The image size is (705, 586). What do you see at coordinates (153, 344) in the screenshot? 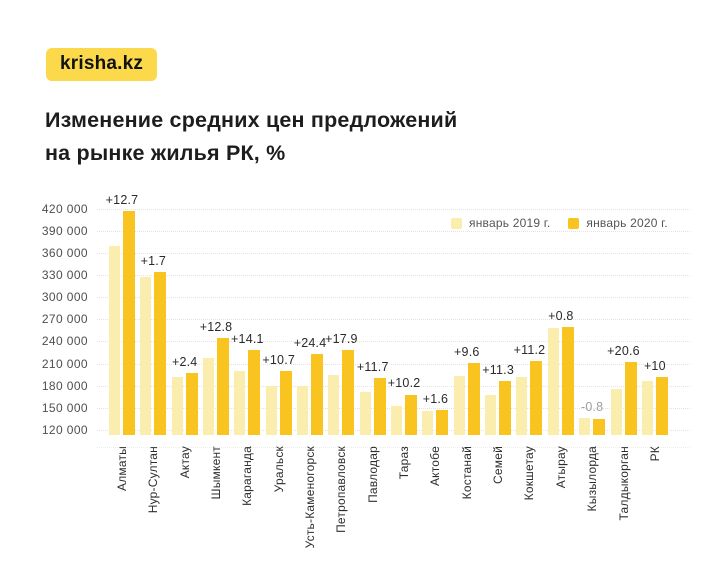
I see `bar-group: +1.7` at bounding box center [153, 344].